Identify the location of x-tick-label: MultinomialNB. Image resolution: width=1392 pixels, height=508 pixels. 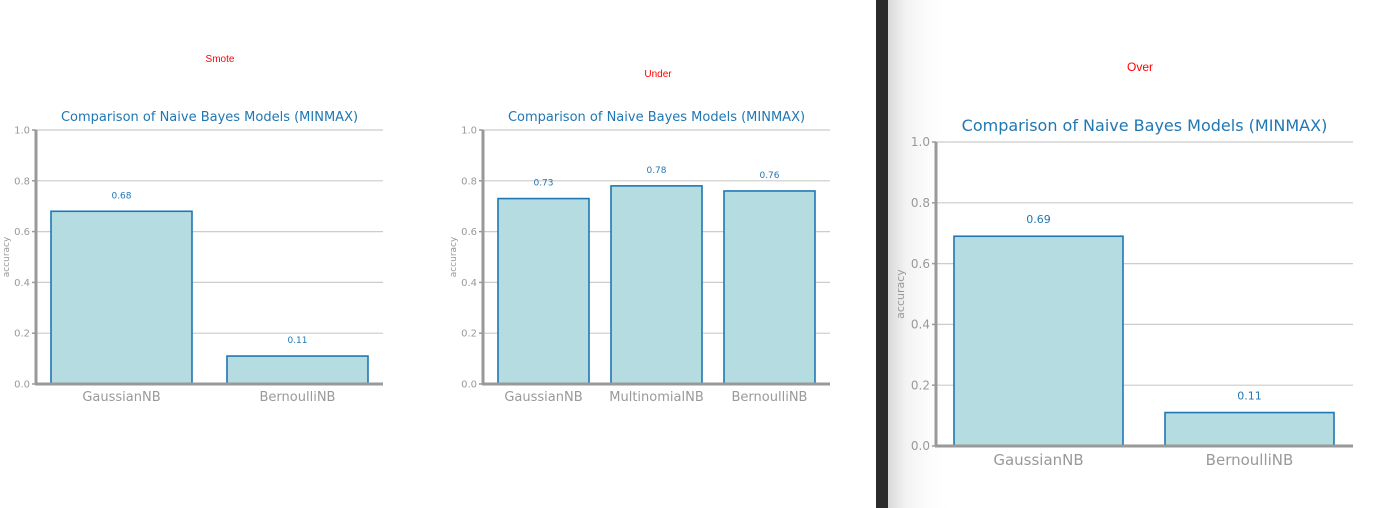
(656, 397).